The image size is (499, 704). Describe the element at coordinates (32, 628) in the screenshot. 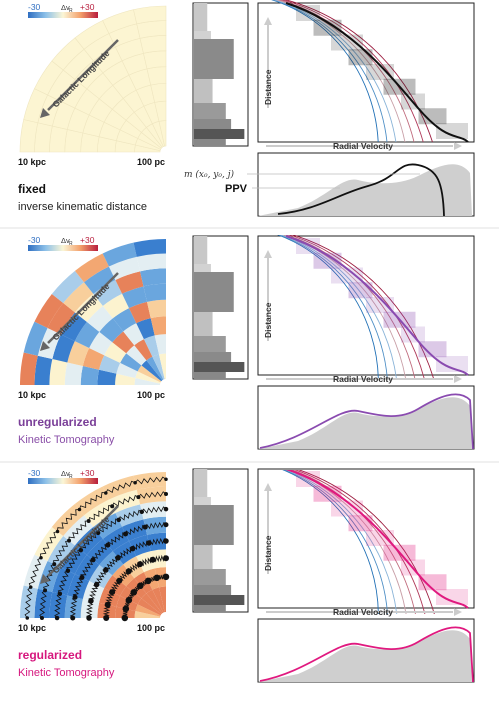

I see `near-radius-label: 10 kpc` at that location.